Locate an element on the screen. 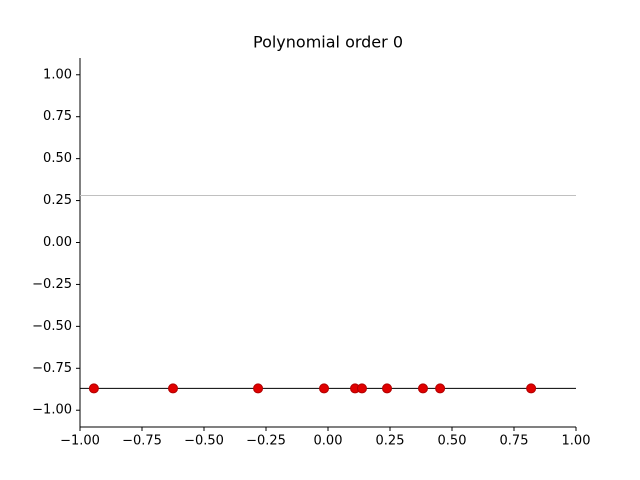 The image size is (640, 480). y-tick-label: −0.50 is located at coordinates (52, 326).